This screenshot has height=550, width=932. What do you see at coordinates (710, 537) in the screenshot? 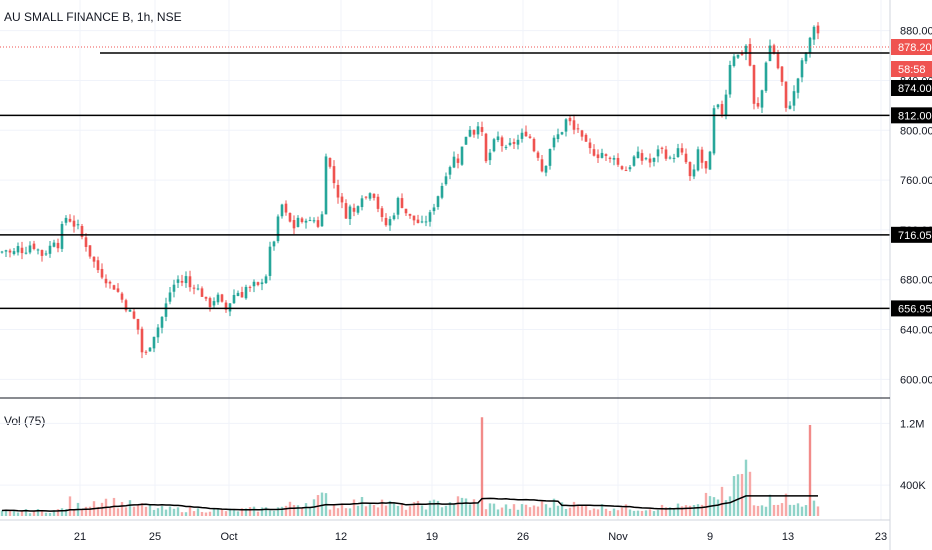
I see `time-tick-label: 9` at bounding box center [710, 537].